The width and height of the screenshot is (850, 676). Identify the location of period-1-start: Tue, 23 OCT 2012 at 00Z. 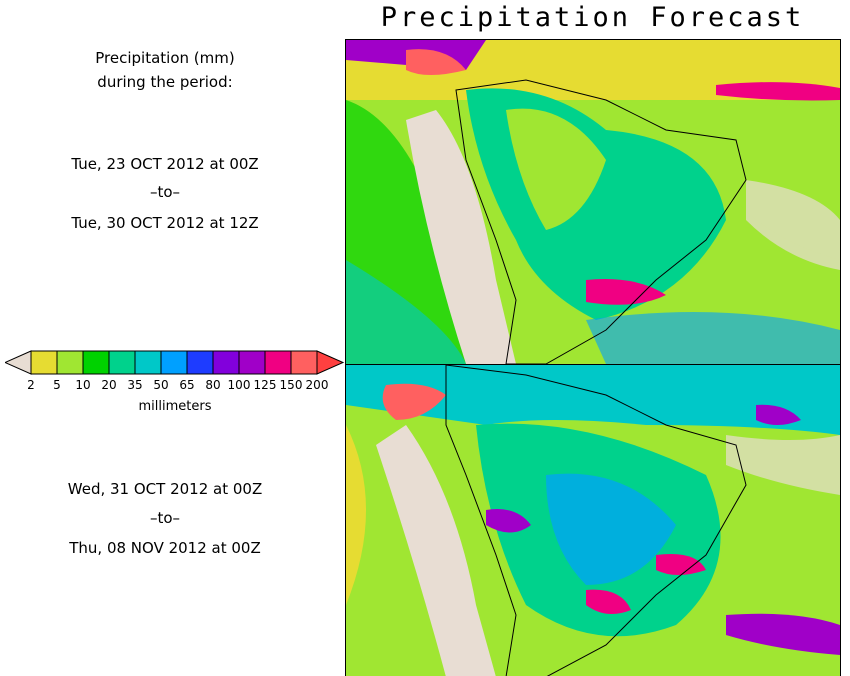
(165, 164).